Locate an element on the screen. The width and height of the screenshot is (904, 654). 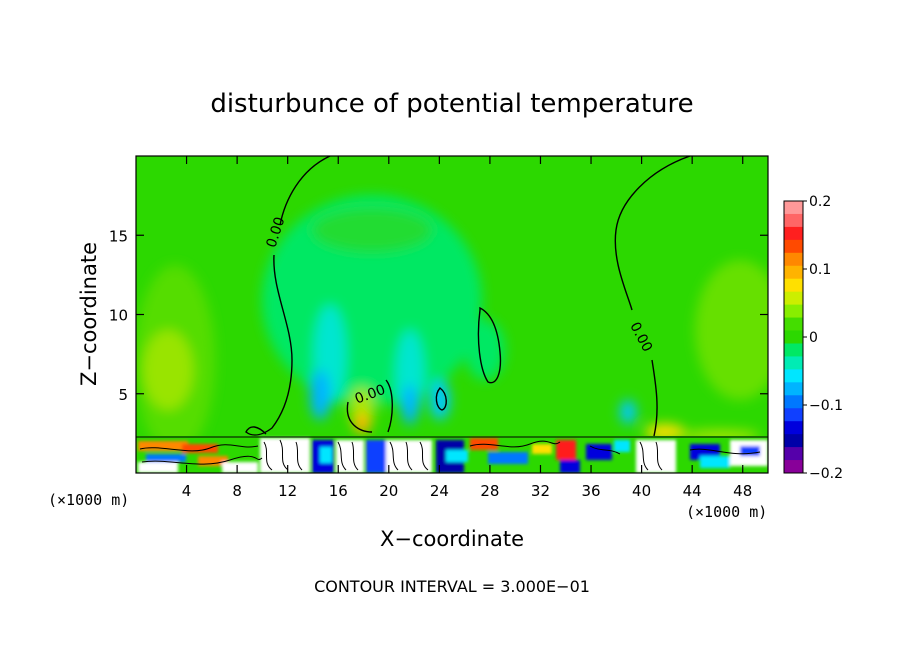
y-tick-label: 10 is located at coordinates (118, 316).